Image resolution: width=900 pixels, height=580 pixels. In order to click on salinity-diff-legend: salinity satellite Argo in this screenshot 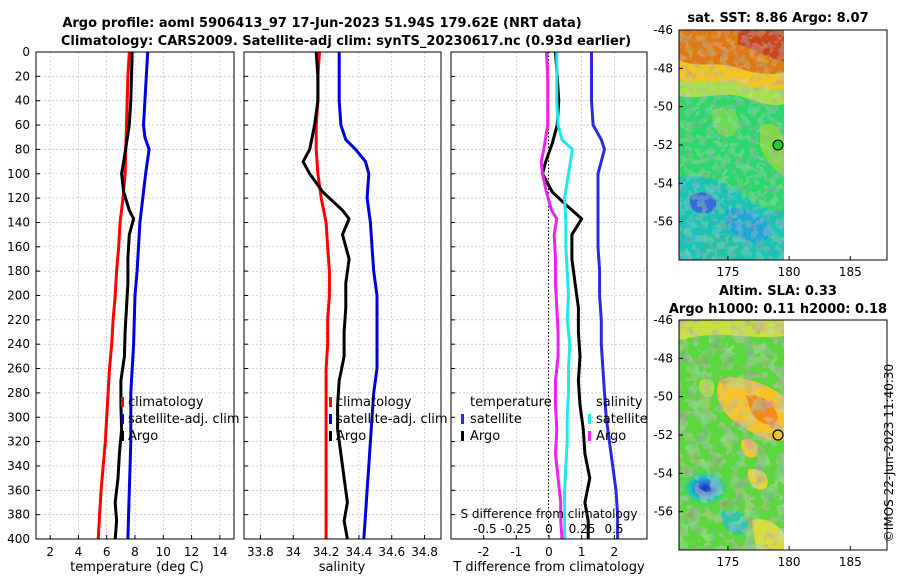, I will do `click(618, 419)`.